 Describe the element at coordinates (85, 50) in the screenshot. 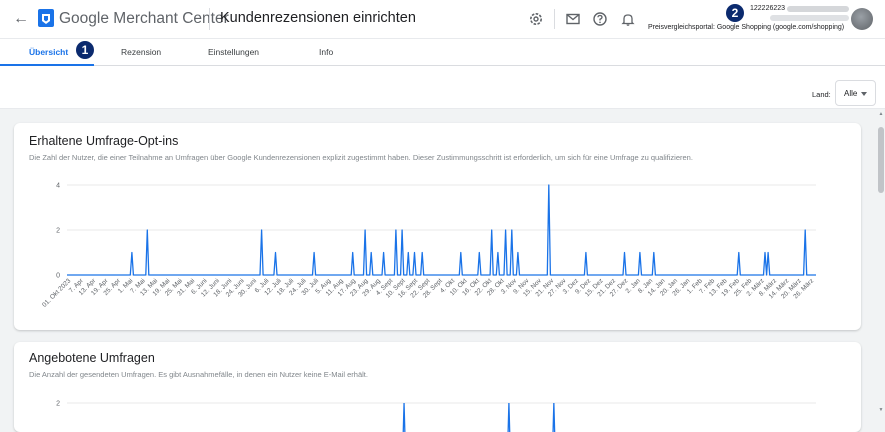

I see `annotation-badge-1: 1` at that location.